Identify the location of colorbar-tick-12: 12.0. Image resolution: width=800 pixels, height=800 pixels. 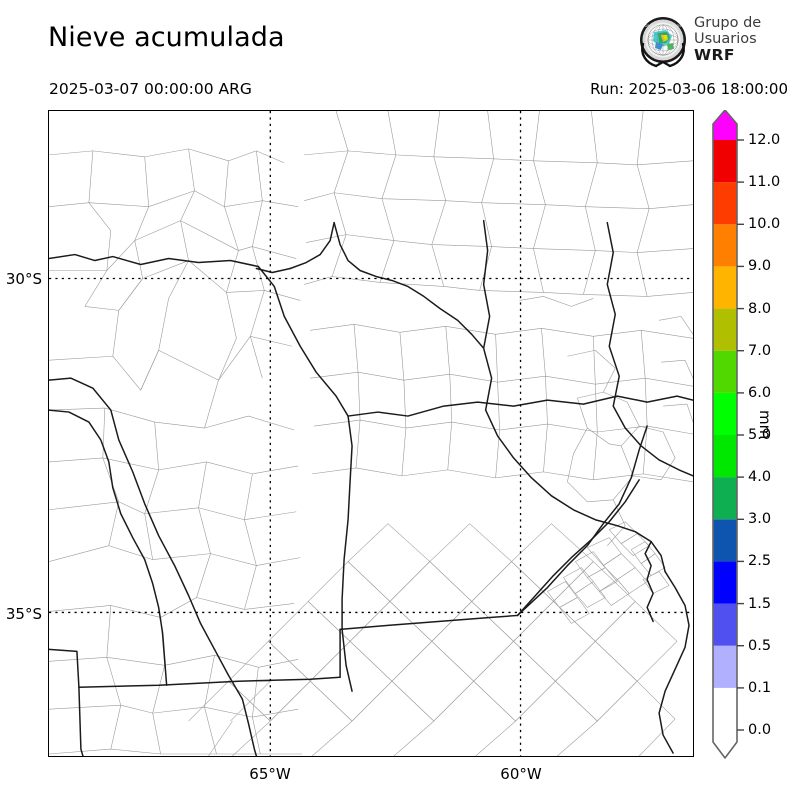
(764, 140).